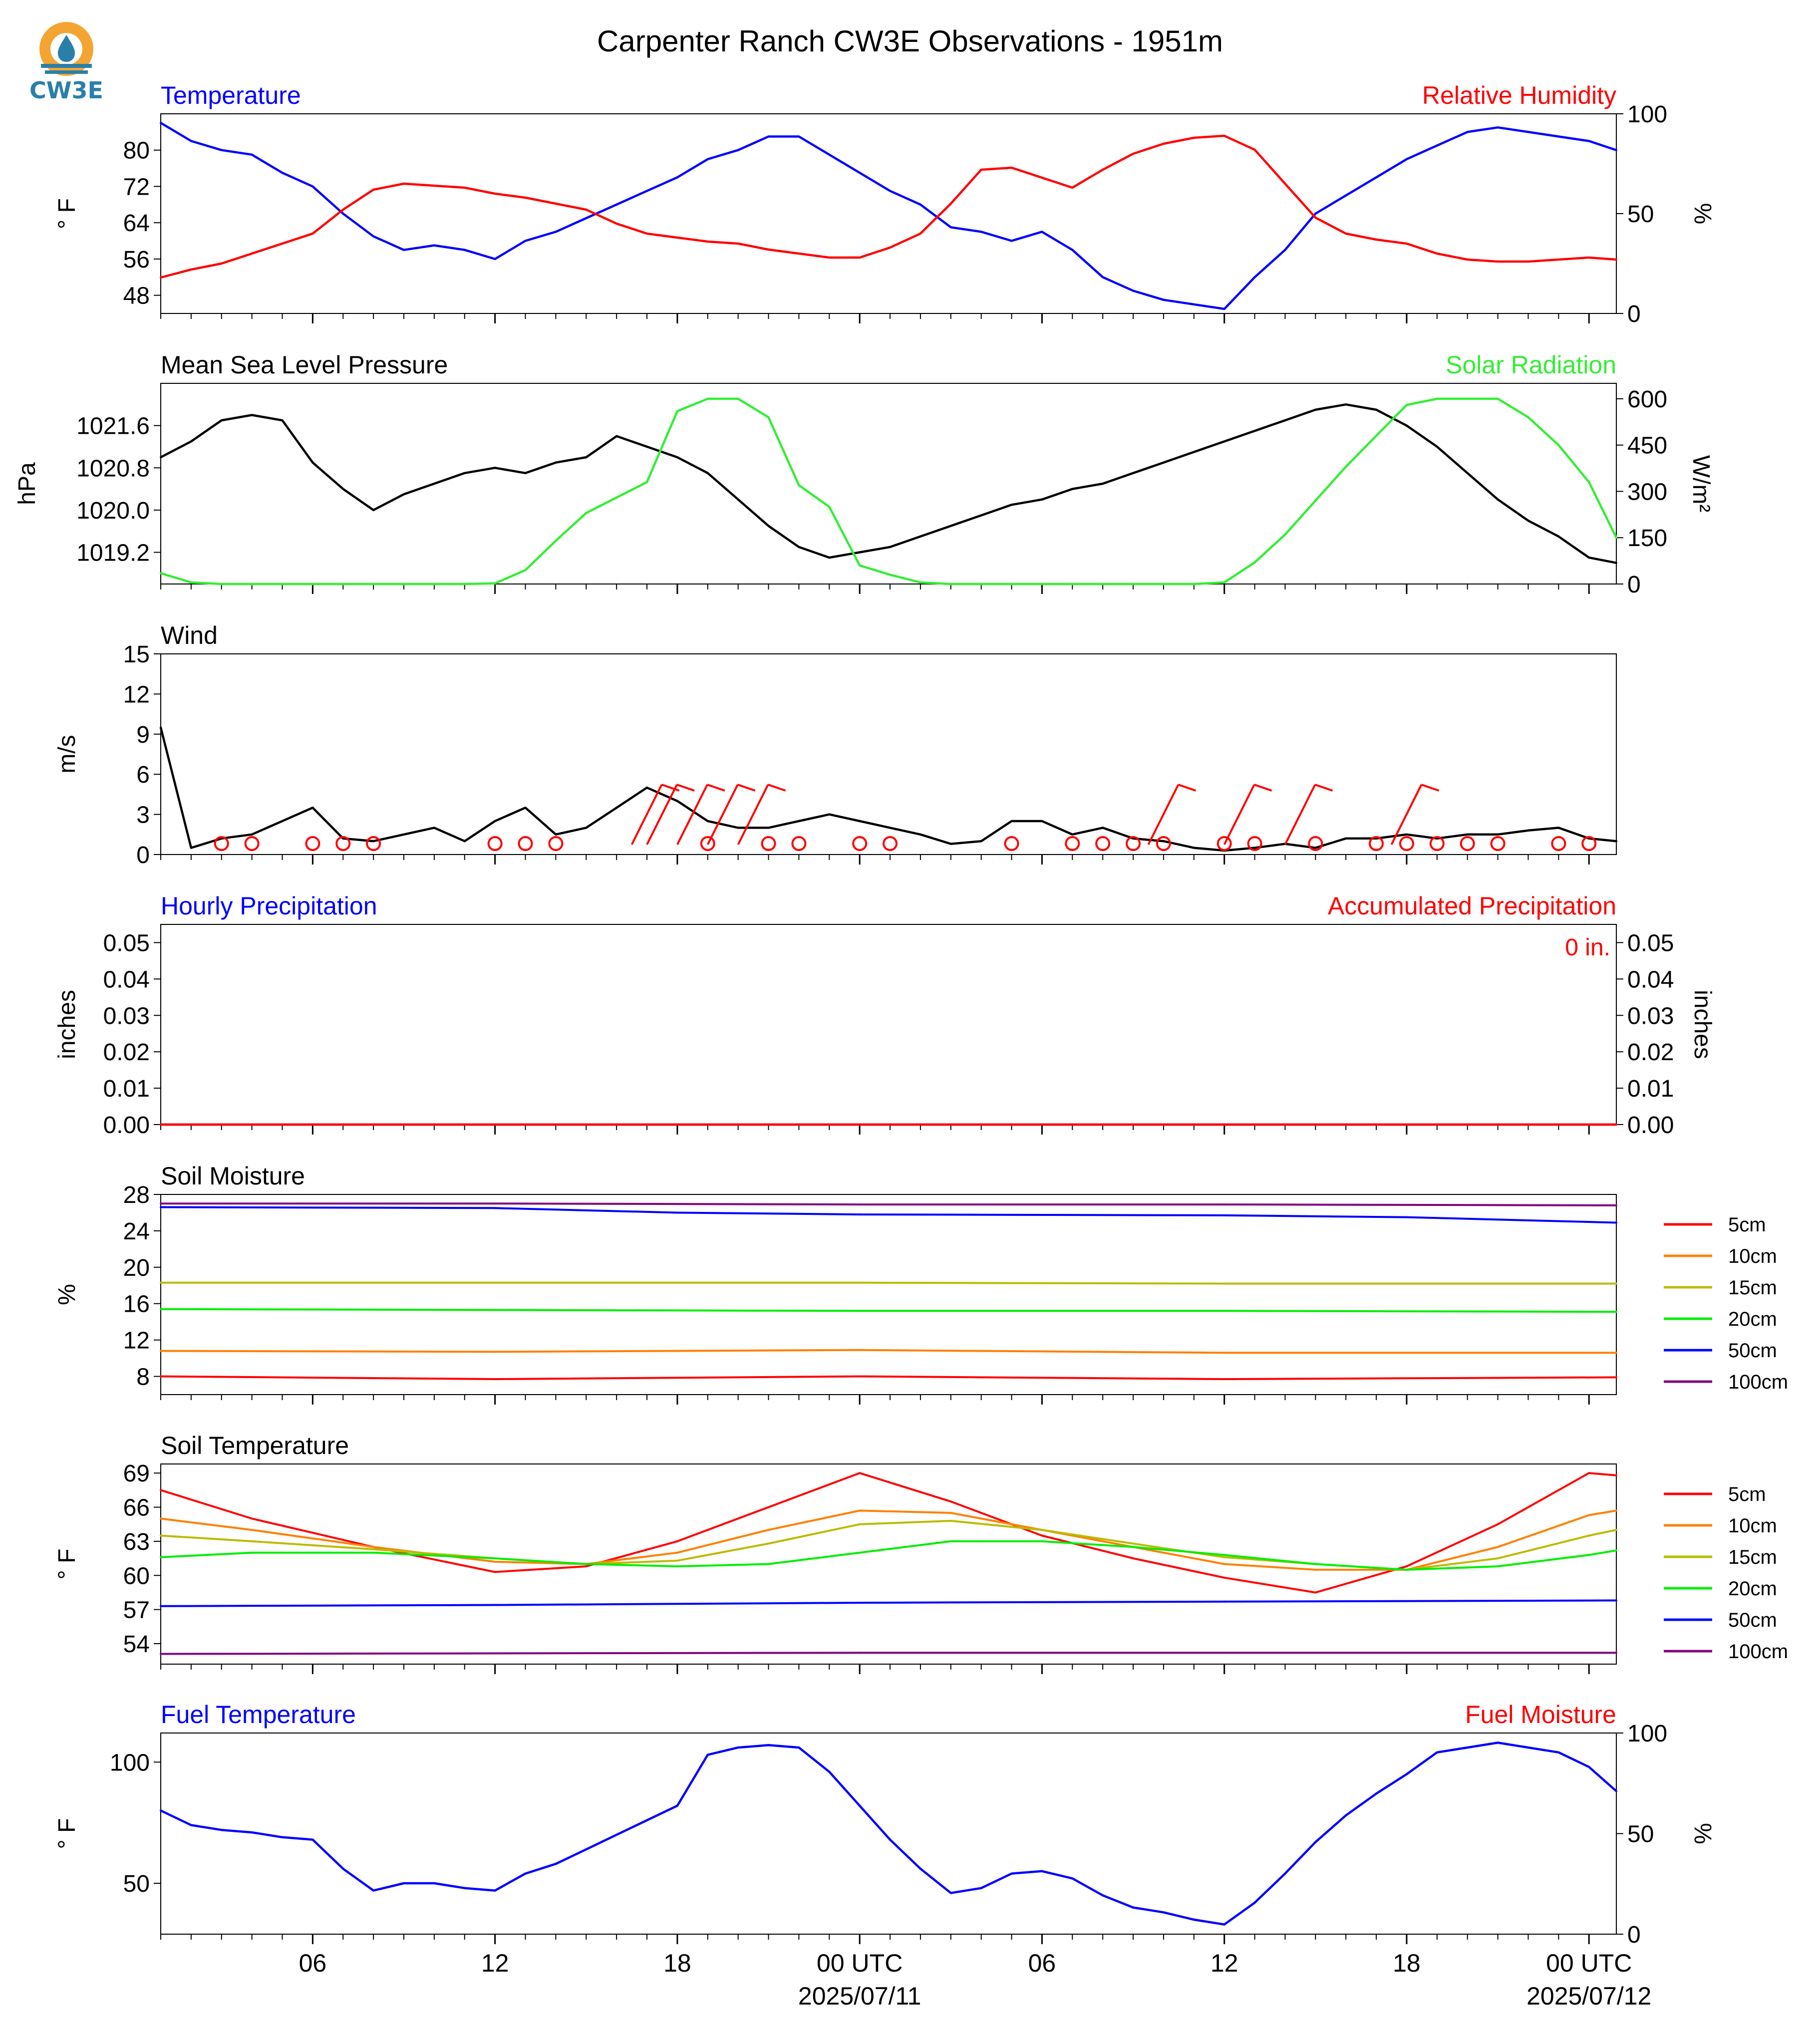 The width and height of the screenshot is (1820, 2028). What do you see at coordinates (136, 1195) in the screenshot?
I see `y-tick-label: 28` at bounding box center [136, 1195].